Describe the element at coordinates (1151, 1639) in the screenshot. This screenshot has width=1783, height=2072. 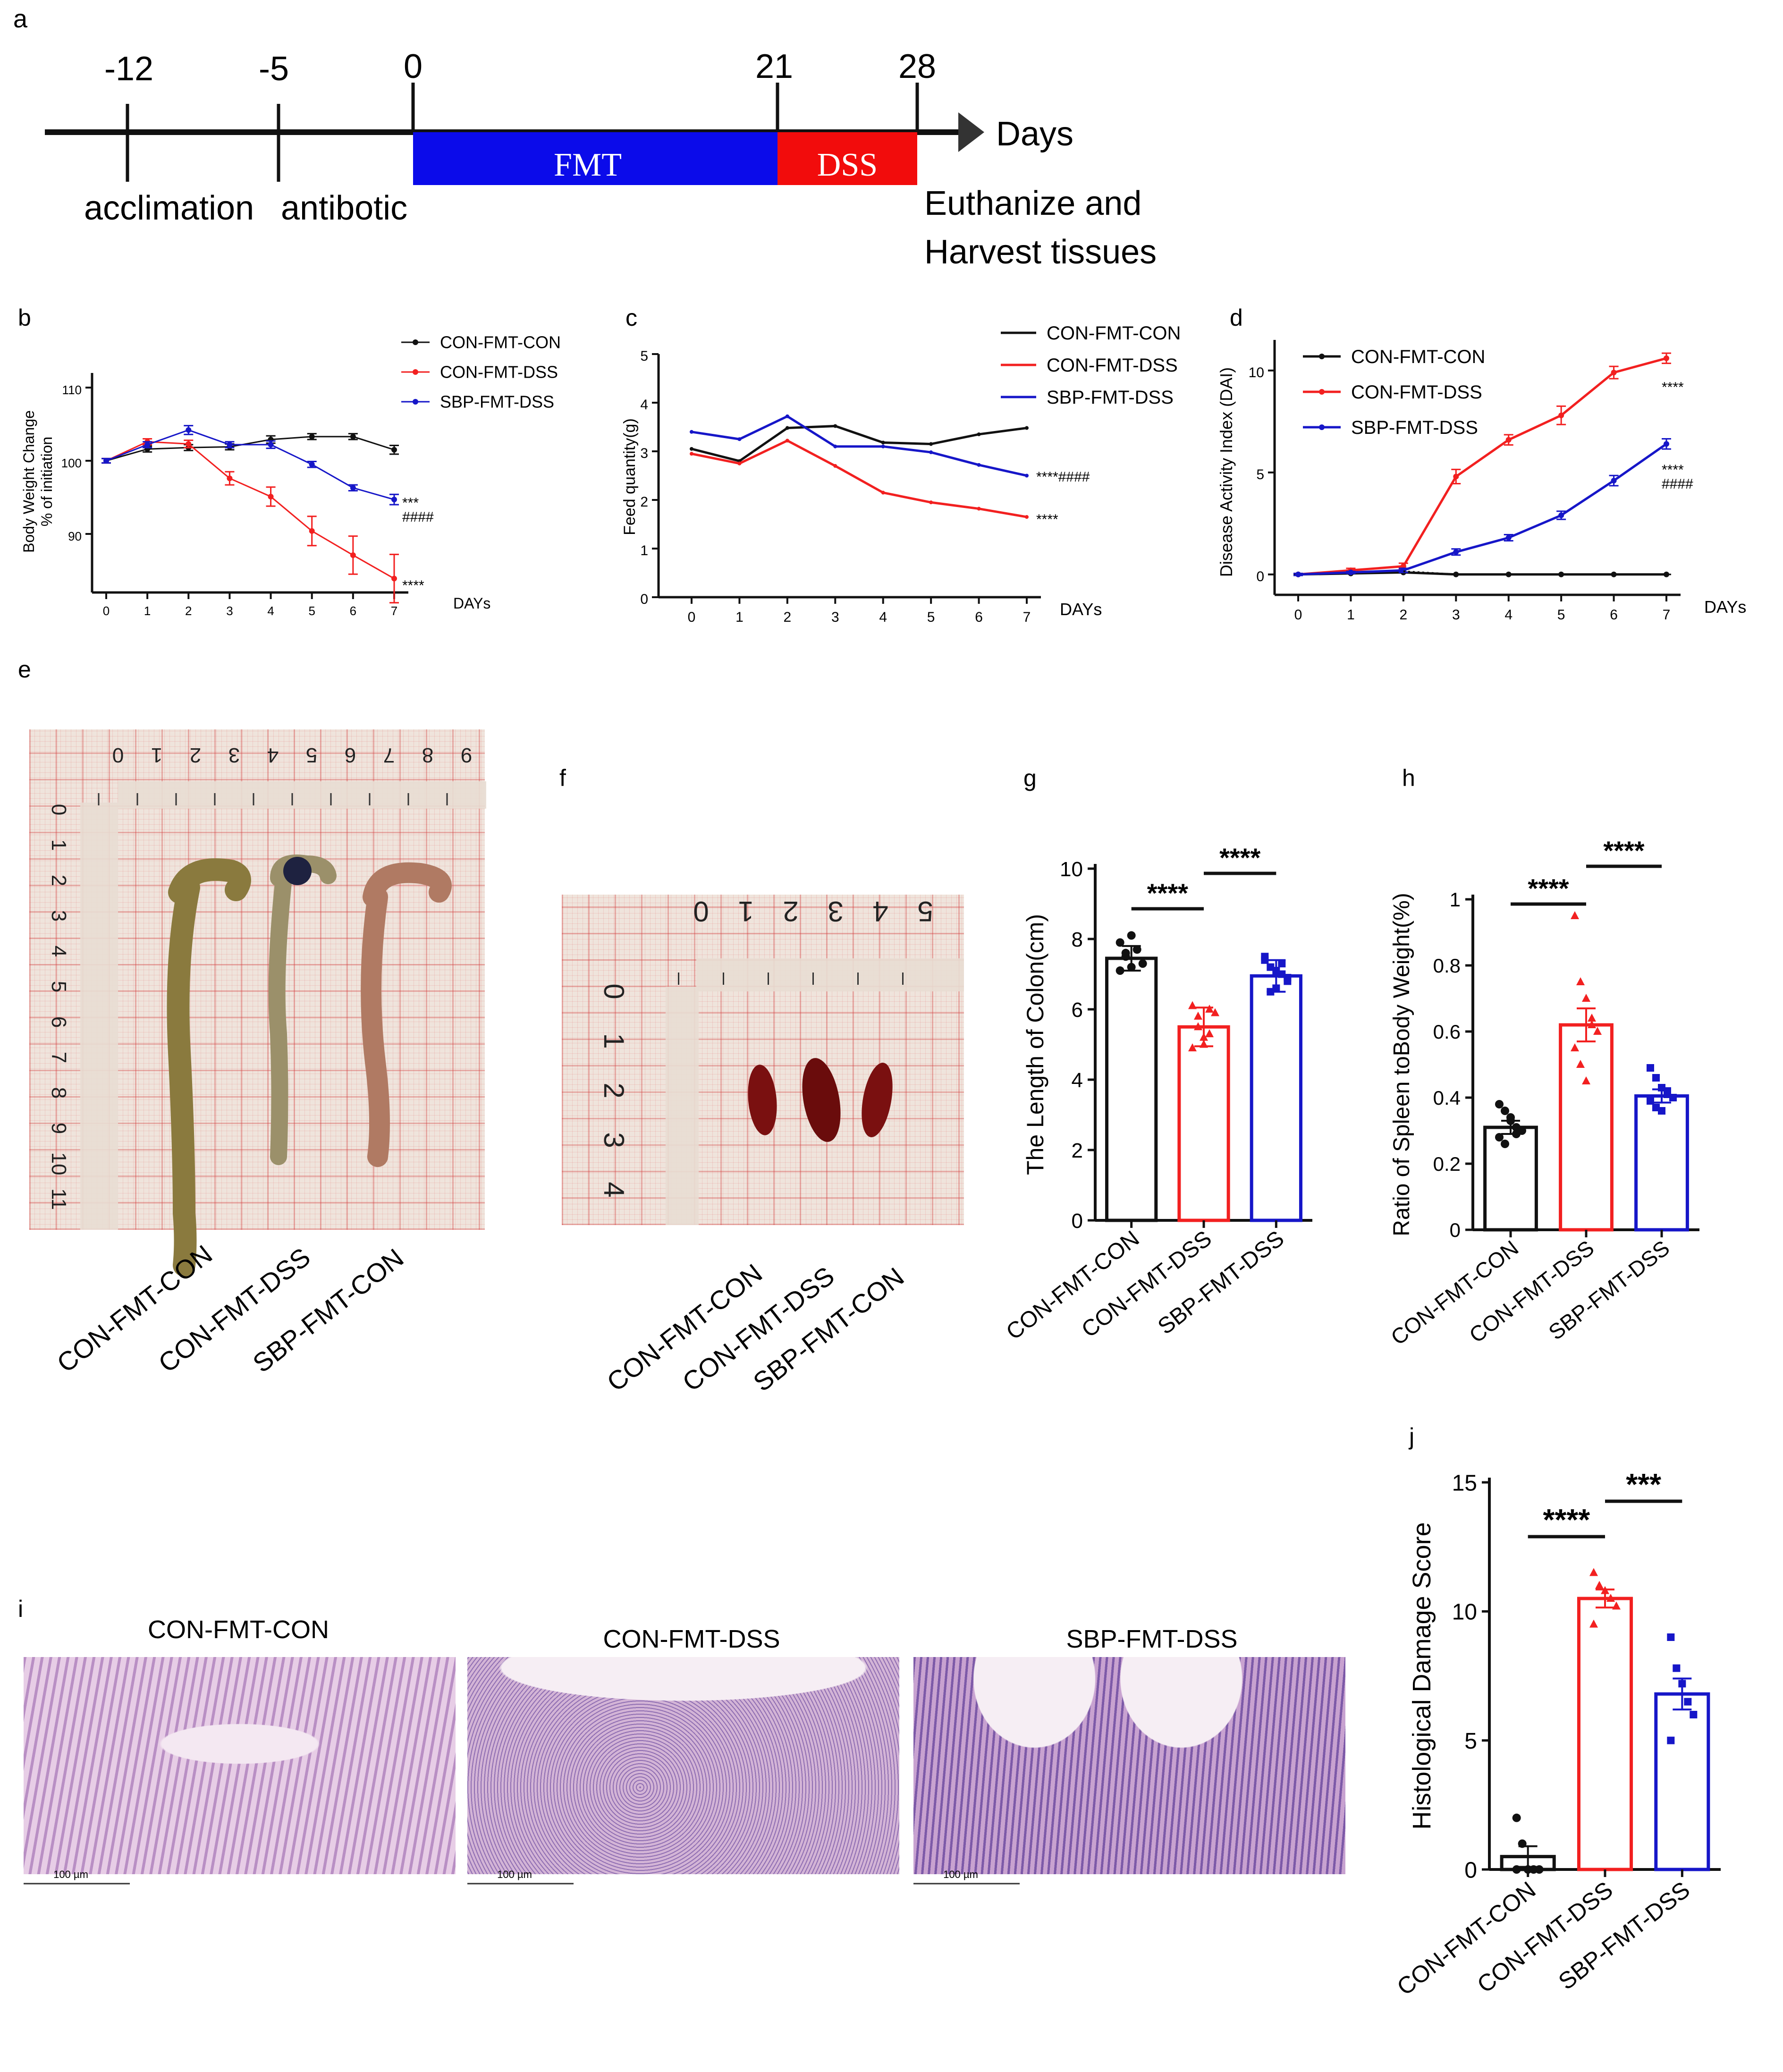
I see `histo-title-3: SBP-FMT-DSS` at that location.